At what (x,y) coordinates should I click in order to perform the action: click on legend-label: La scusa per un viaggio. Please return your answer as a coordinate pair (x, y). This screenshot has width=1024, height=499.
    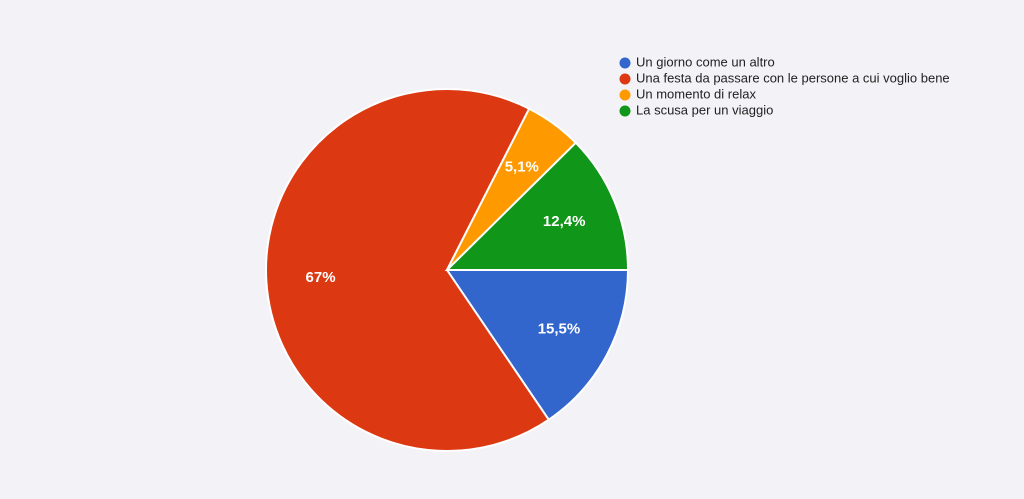
    Looking at the image, I should click on (704, 109).